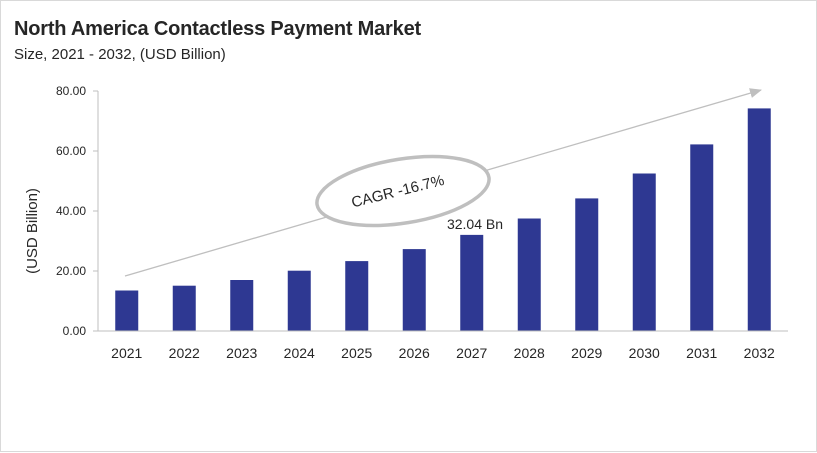 This screenshot has width=817, height=453. What do you see at coordinates (471, 353) in the screenshot?
I see `x-tick-label-2027: 2027` at bounding box center [471, 353].